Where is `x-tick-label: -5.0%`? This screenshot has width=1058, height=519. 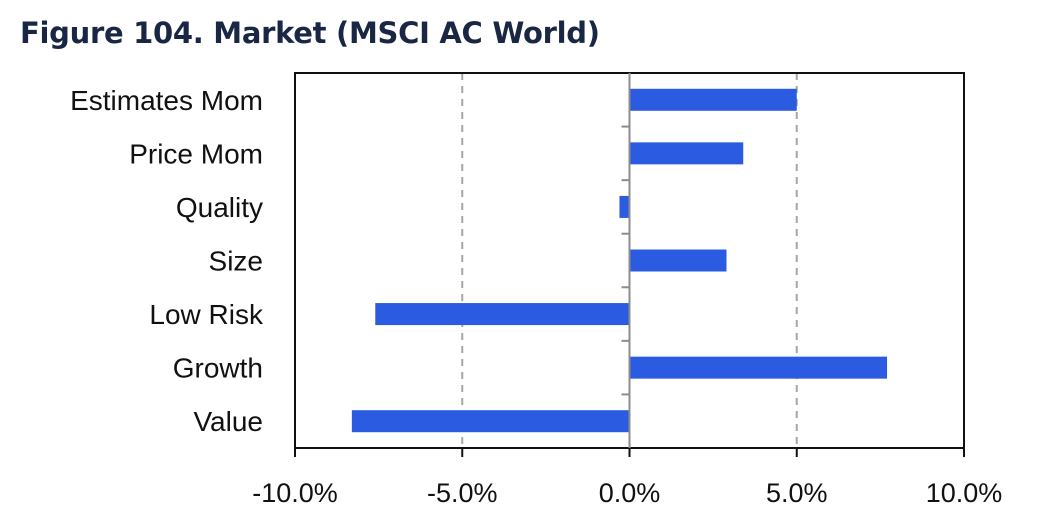
x-tick-label: -5.0% is located at coordinates (462, 493).